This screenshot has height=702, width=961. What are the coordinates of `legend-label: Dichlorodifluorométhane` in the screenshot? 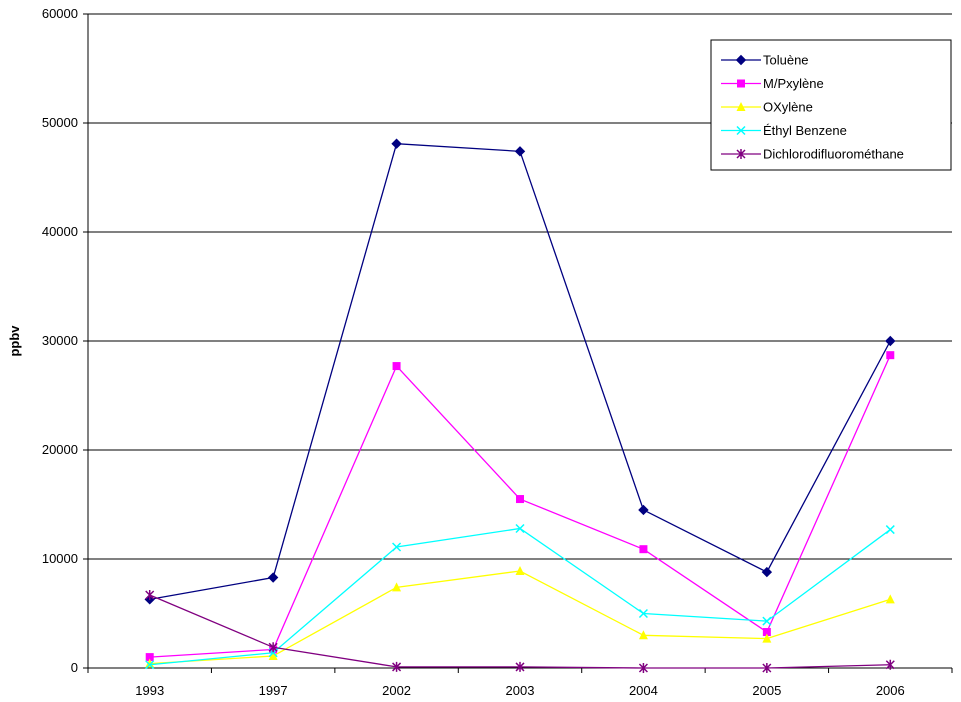 It's located at (833, 154).